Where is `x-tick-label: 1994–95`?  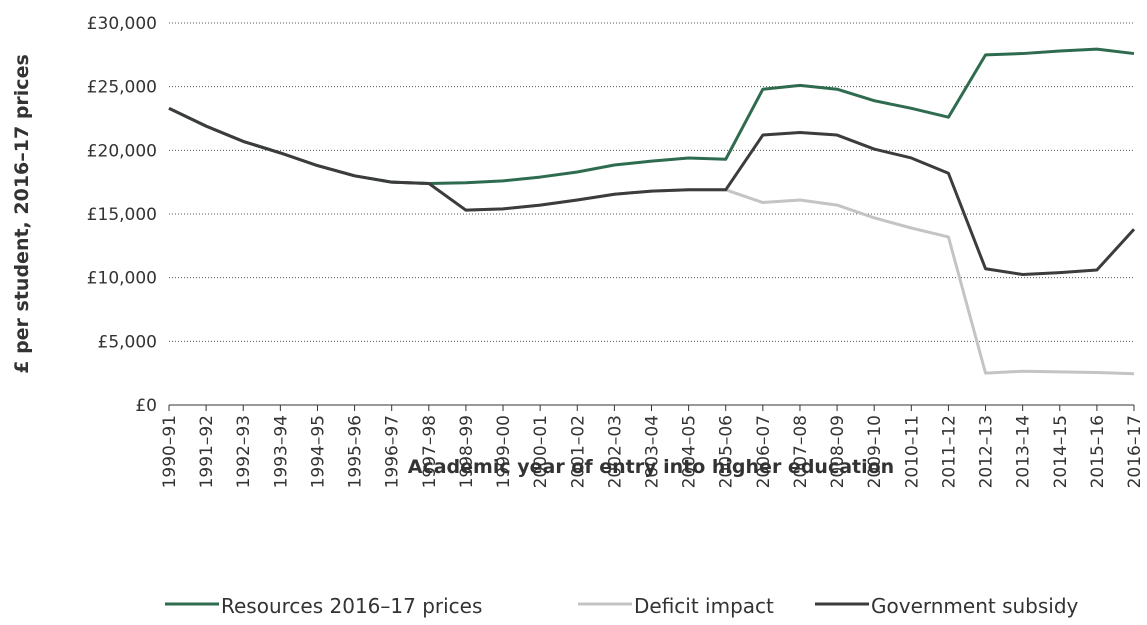
x-tick-label: 1994–95 is located at coordinates (318, 451).